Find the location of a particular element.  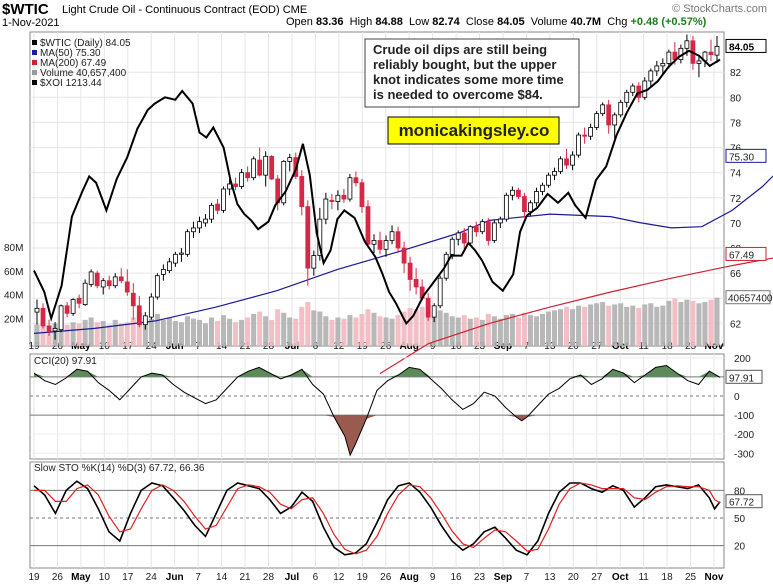

ma200-tag: 67.49 is located at coordinates (746, 253).